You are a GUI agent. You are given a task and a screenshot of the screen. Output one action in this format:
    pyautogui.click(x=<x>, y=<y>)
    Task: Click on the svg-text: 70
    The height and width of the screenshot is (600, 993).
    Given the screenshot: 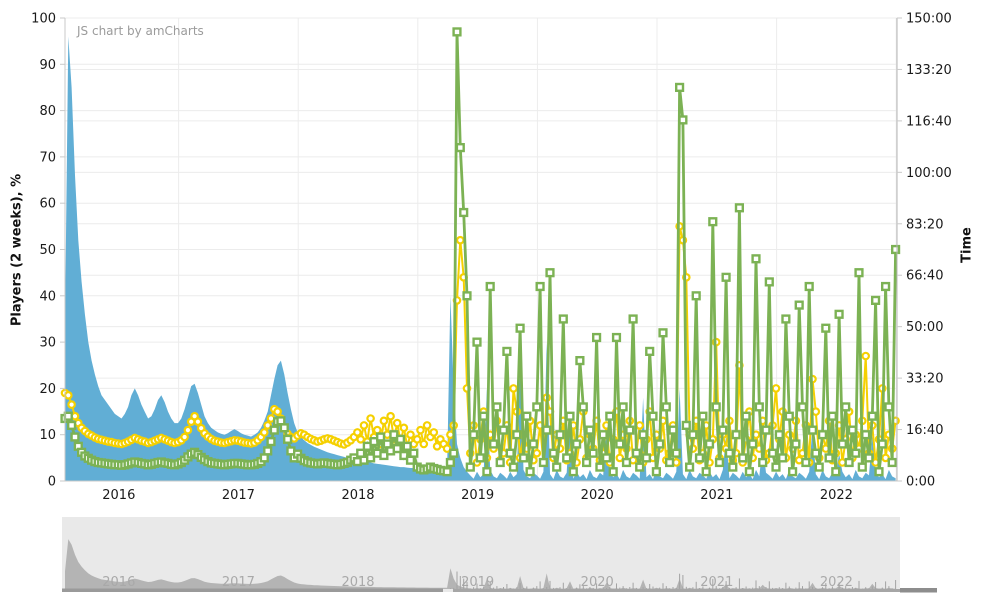 What is the action you would take?
    pyautogui.click(x=47, y=157)
    